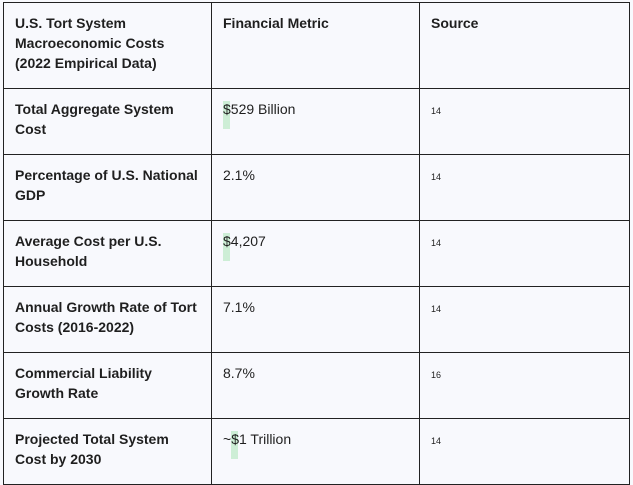  Describe the element at coordinates (263, 109) in the screenshot. I see `metric-value: 529 Billion` at that location.